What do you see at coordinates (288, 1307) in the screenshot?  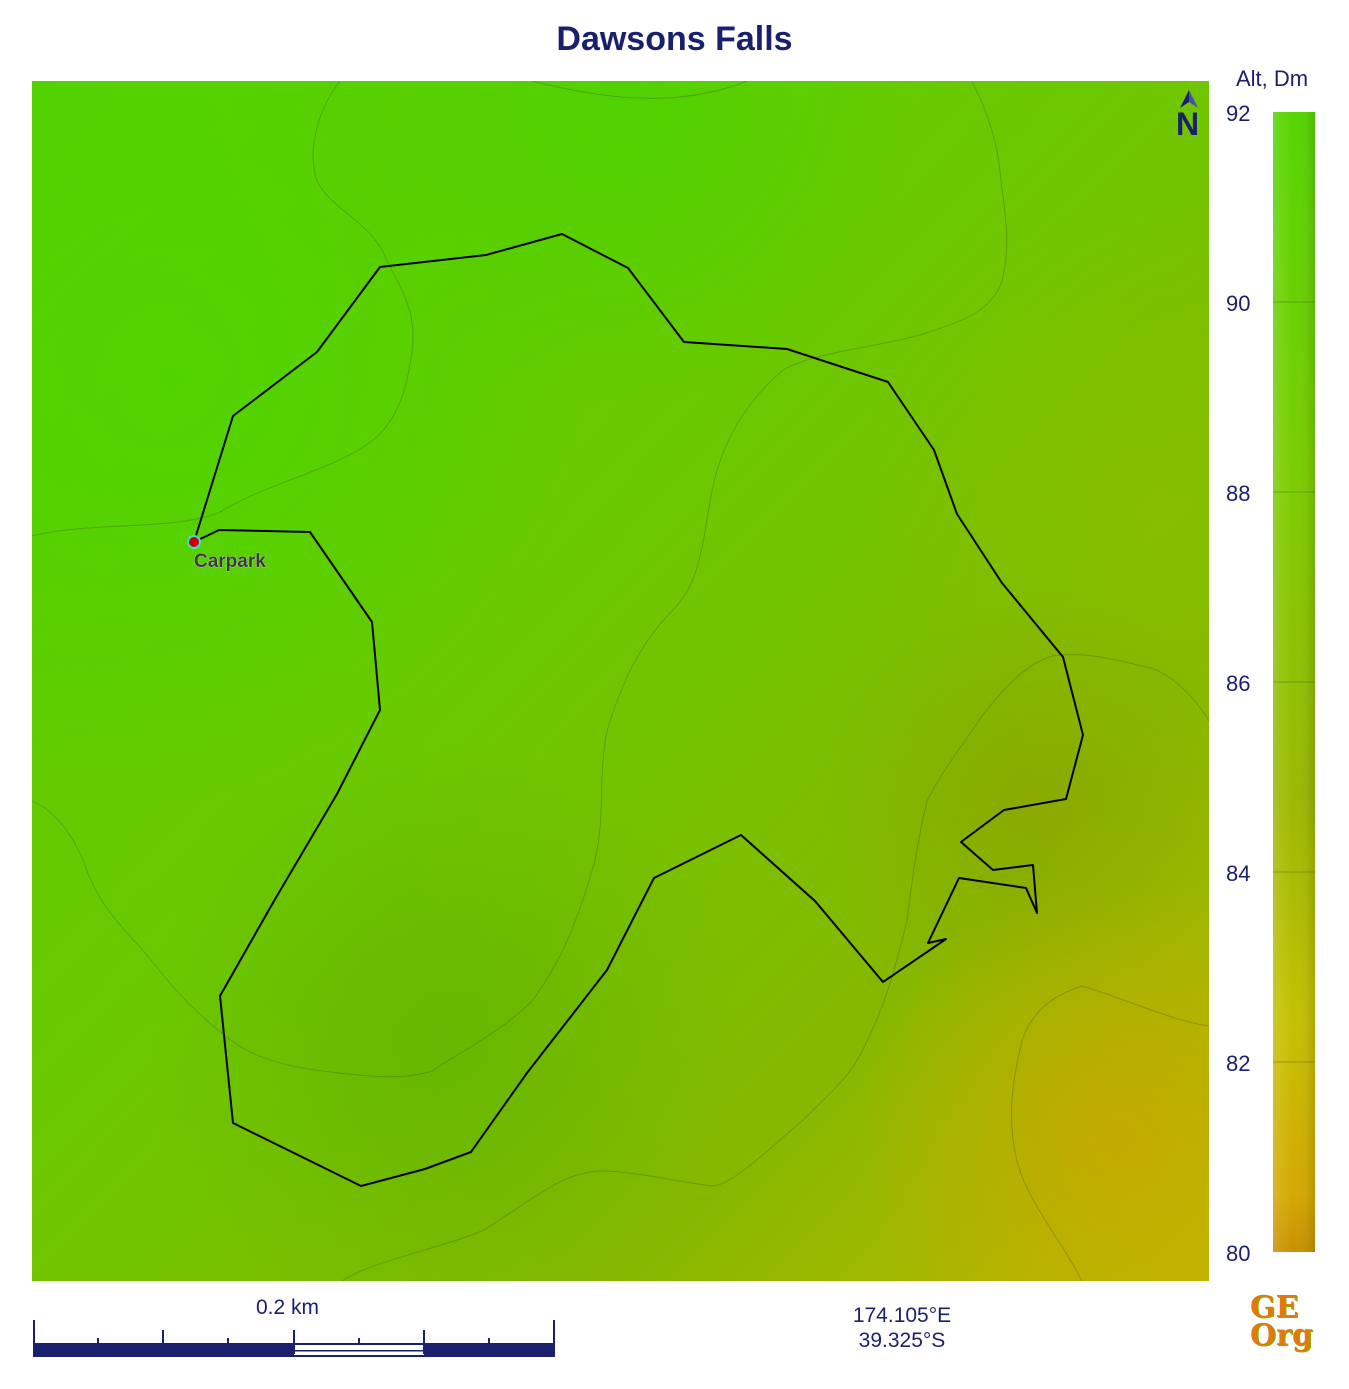 I see `scale-label: 0.2 km` at bounding box center [288, 1307].